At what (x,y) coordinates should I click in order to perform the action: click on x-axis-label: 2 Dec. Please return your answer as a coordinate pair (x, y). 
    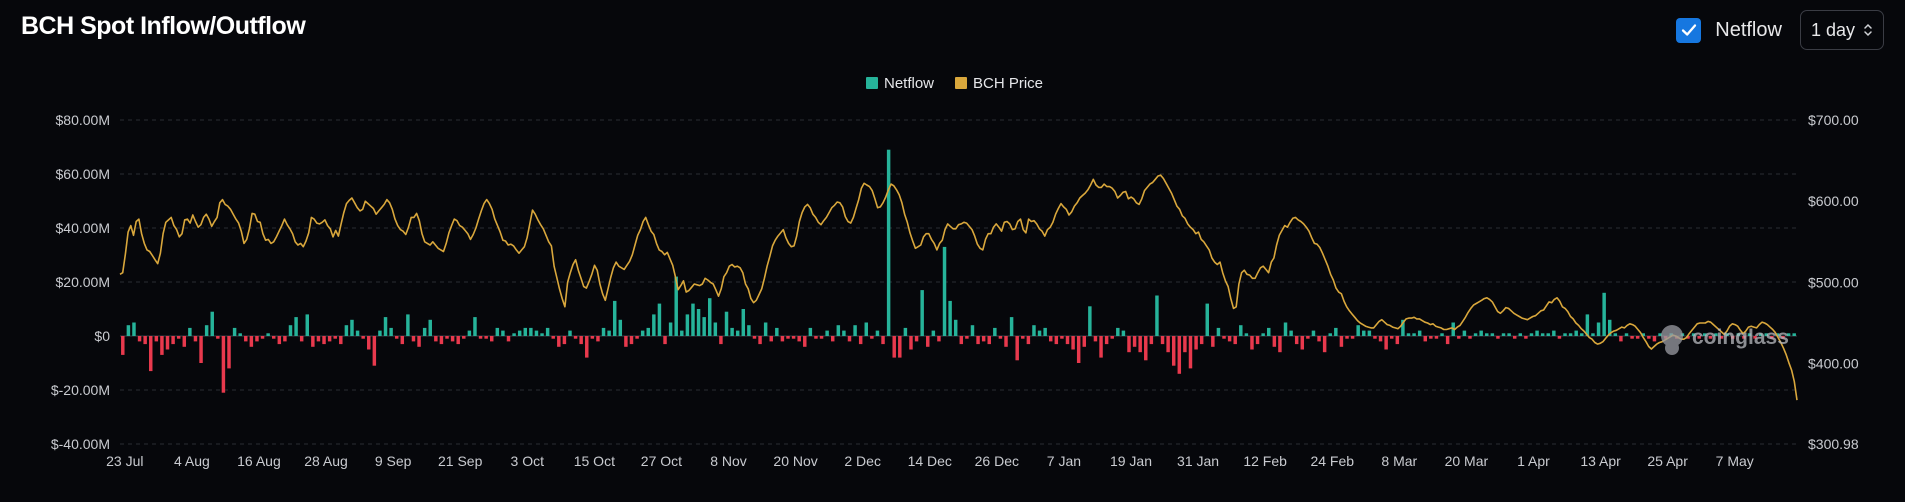
    Looking at the image, I should click on (862, 461).